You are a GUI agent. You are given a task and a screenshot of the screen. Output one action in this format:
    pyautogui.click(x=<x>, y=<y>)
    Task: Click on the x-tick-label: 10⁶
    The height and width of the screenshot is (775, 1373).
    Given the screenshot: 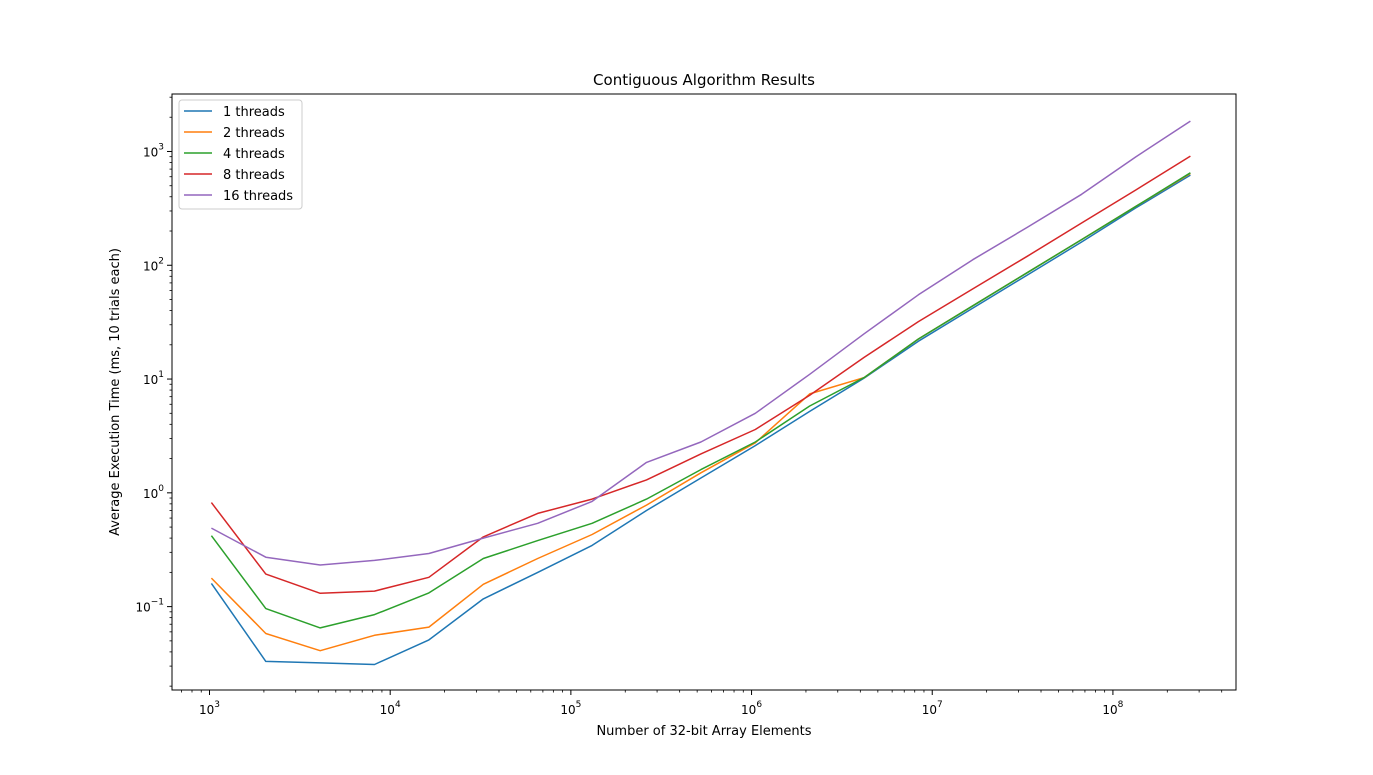 What is the action you would take?
    pyautogui.click(x=751, y=708)
    